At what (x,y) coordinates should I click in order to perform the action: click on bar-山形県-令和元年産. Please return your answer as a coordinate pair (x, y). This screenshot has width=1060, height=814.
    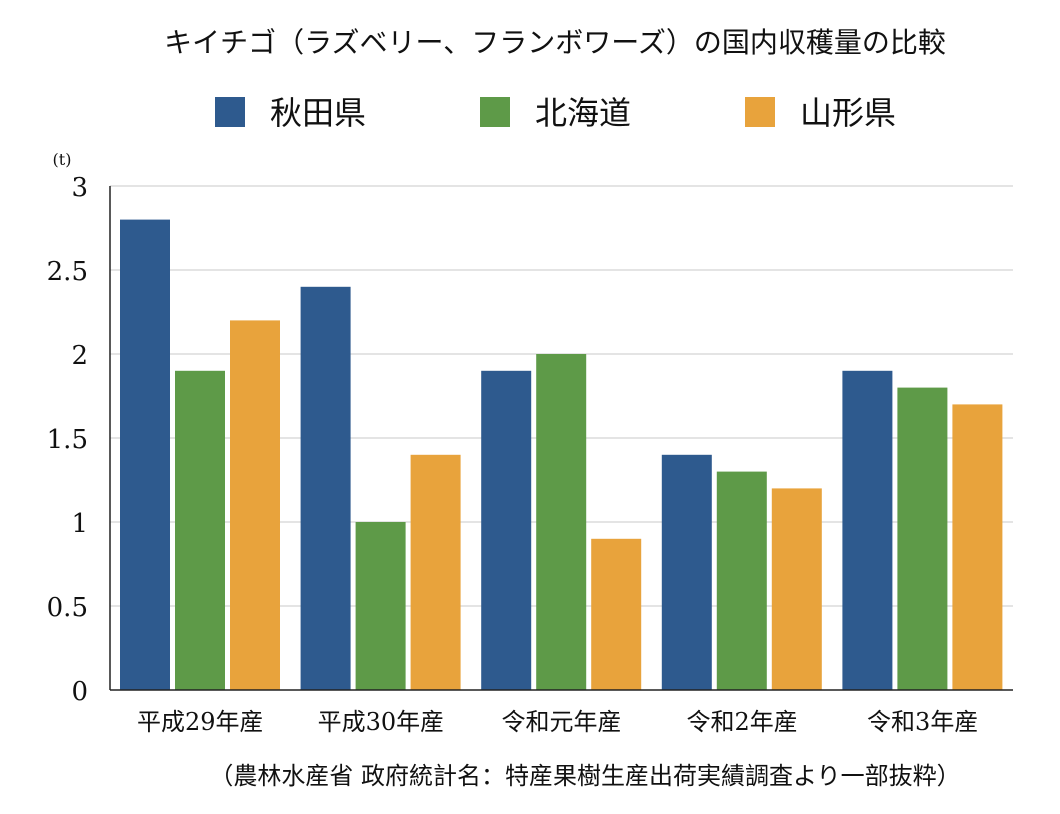
    Looking at the image, I should click on (616, 614).